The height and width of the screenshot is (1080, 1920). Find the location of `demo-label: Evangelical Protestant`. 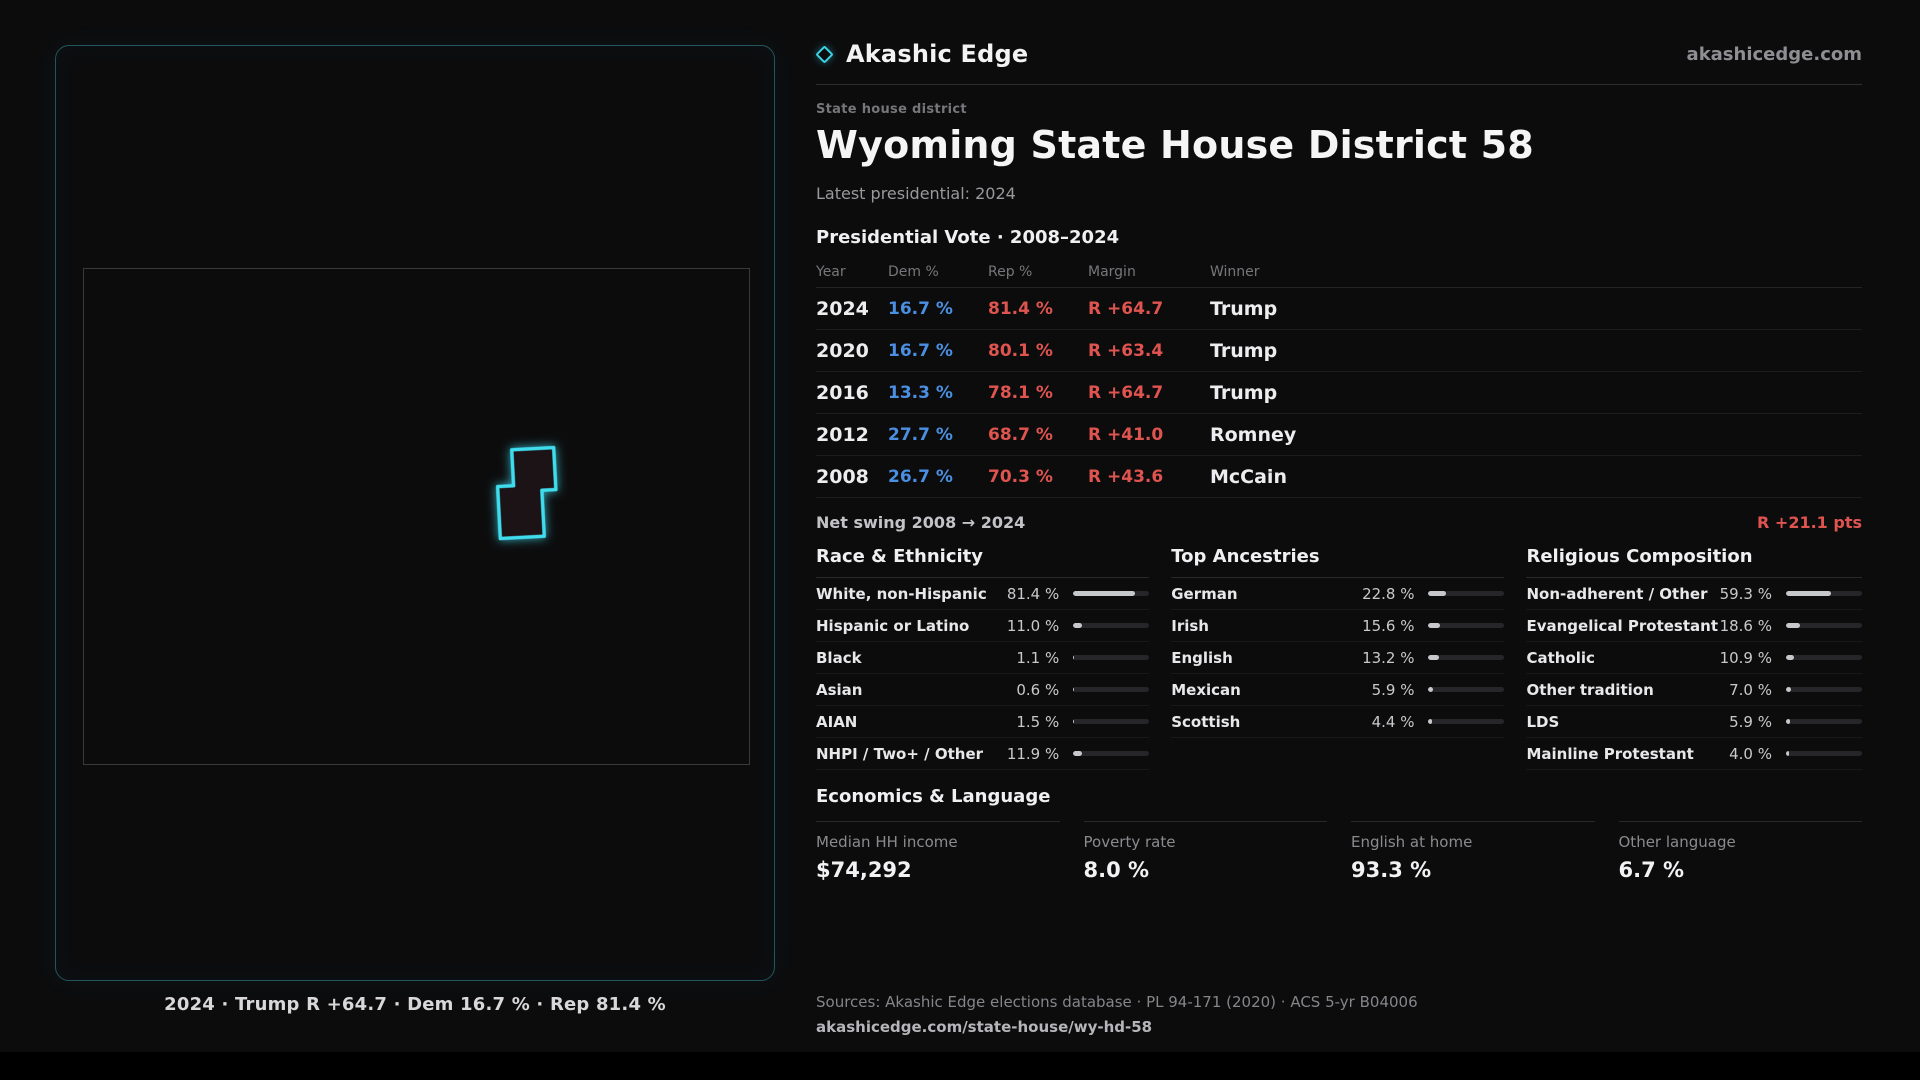

demo-label: Evangelical Protestant is located at coordinates (1622, 625).